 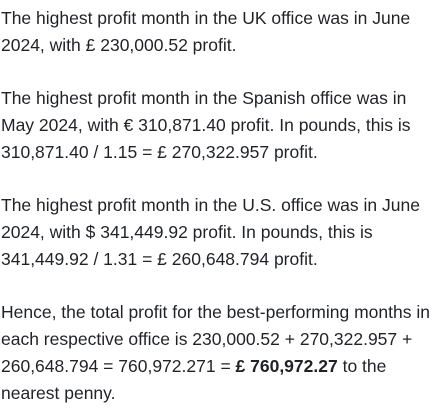 What do you see at coordinates (286, 366) in the screenshot?
I see `total-profit-value: £ 760,972.27` at bounding box center [286, 366].